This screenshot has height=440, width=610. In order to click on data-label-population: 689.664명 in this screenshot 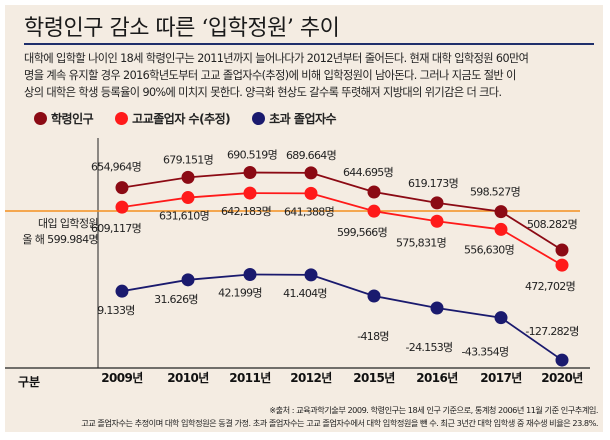, I will do `click(311, 155)`.